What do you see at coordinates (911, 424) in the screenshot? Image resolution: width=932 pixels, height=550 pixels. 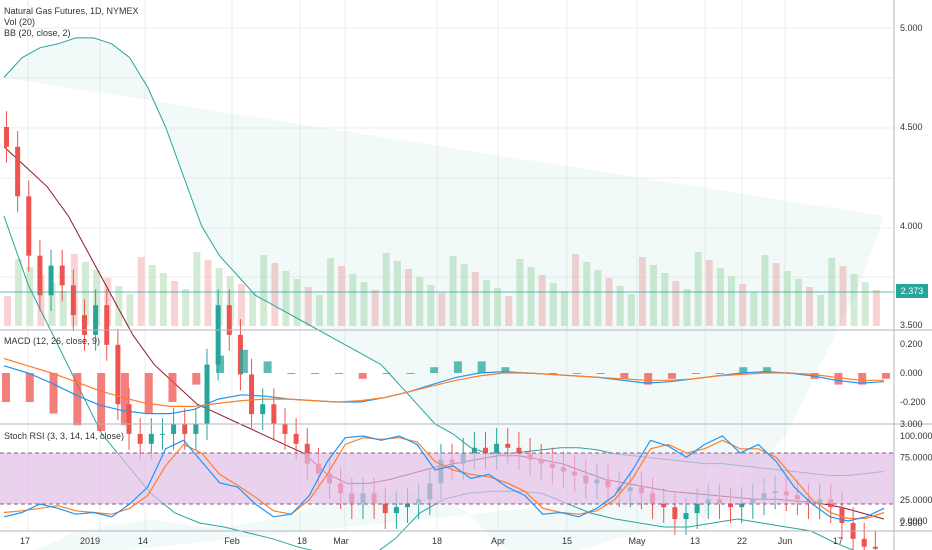 I see `price-tick-label: 3.000` at bounding box center [911, 424].